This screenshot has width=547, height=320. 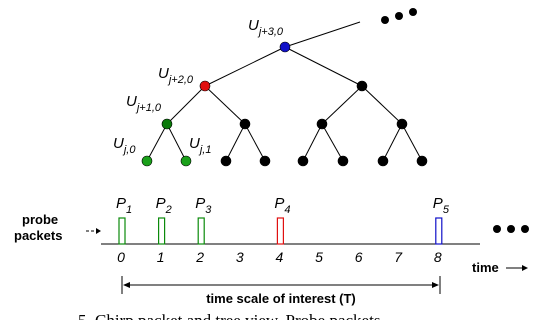 What do you see at coordinates (124, 145) in the screenshot?
I see `node-label-u-j-0: Uj,0` at bounding box center [124, 145].